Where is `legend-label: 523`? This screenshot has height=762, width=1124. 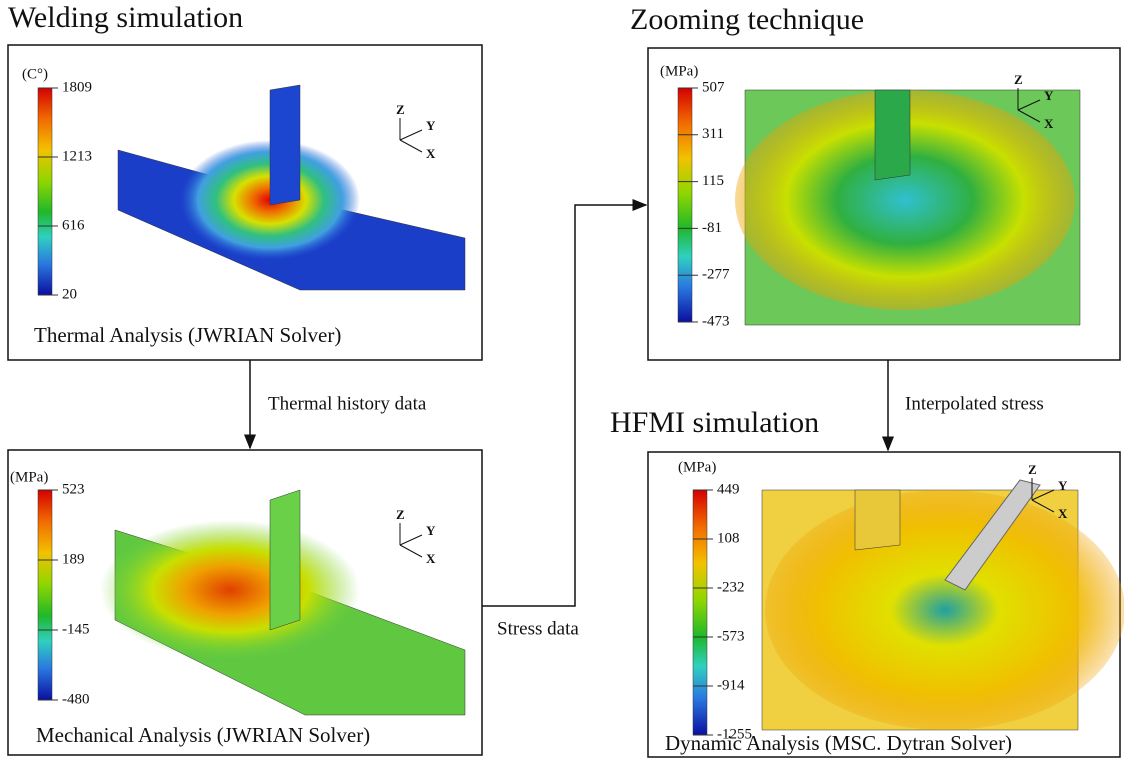
legend-label: 523 is located at coordinates (73, 489).